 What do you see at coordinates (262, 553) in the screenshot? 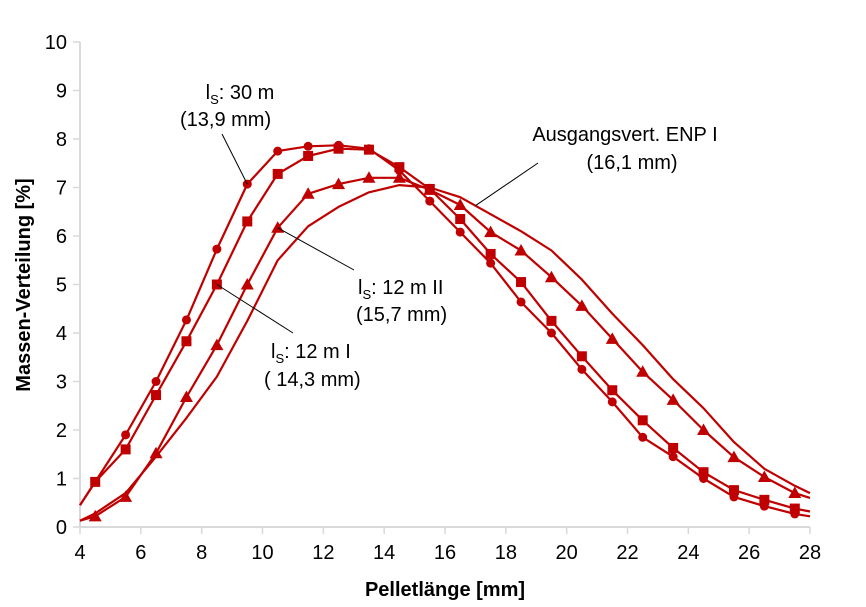
I see `x-tick-label: 10` at bounding box center [262, 553].